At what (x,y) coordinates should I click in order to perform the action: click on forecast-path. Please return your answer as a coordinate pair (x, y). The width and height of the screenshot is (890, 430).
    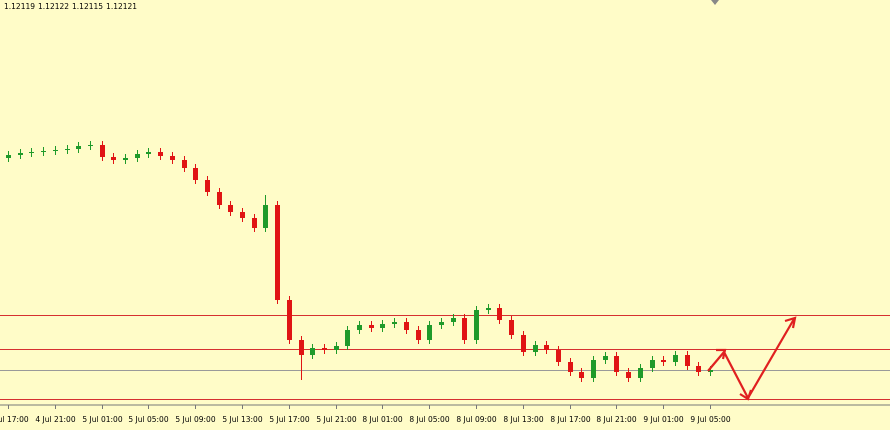
    Looking at the image, I should click on (751, 359).